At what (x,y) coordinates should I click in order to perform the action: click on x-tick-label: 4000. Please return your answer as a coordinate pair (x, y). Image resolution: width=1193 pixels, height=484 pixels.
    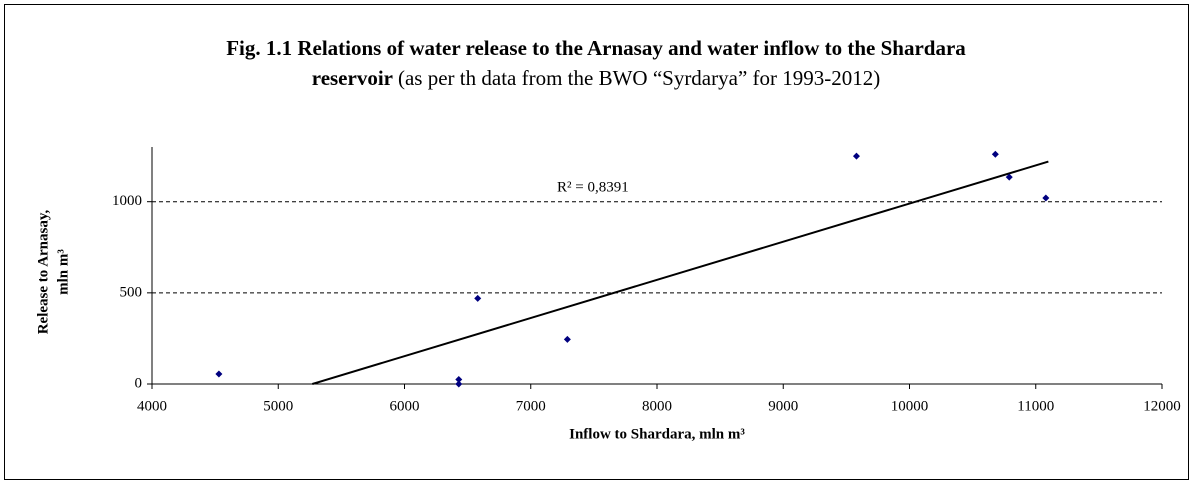
    Looking at the image, I should click on (152, 406).